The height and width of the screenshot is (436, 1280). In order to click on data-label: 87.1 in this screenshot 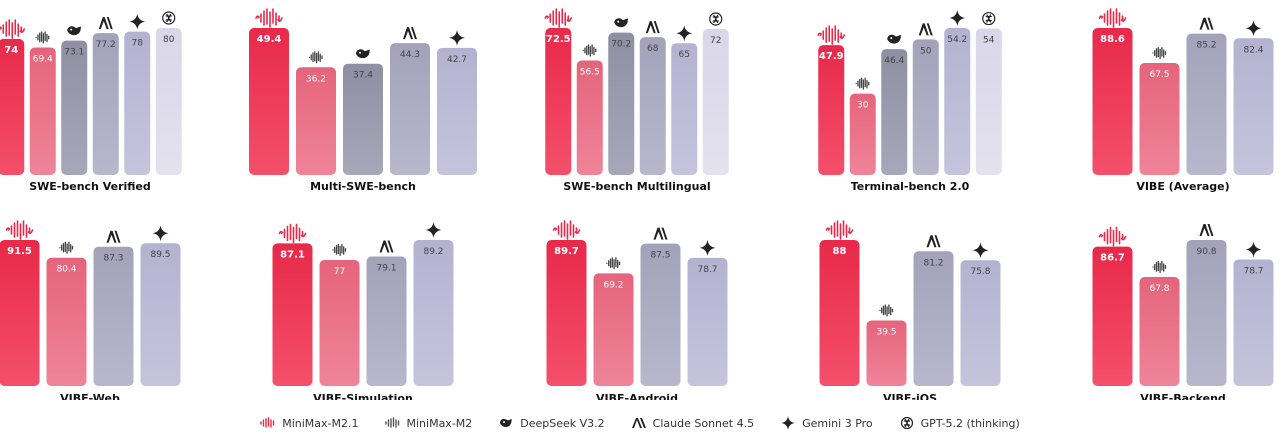, I will do `click(292, 254)`.